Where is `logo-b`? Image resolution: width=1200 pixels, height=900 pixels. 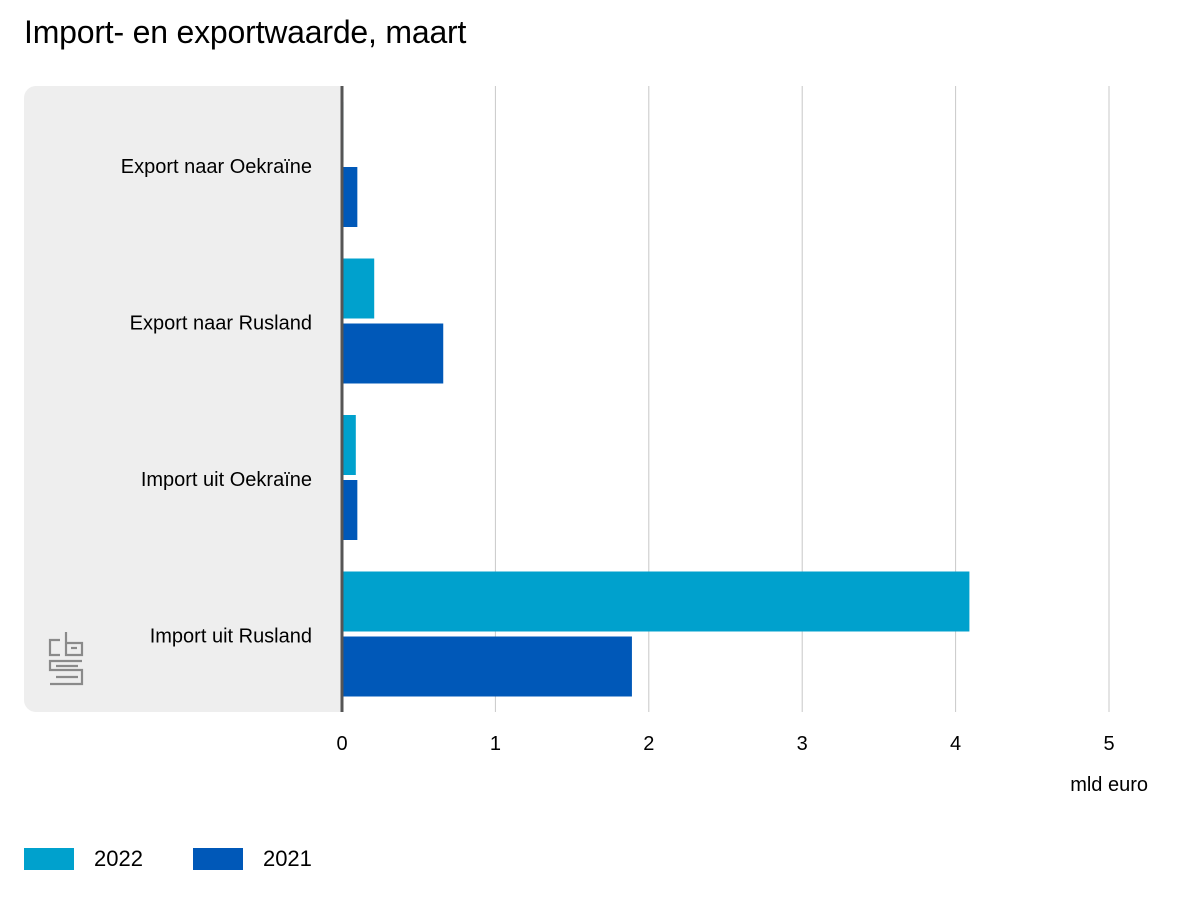 logo-b is located at coordinates (74, 644).